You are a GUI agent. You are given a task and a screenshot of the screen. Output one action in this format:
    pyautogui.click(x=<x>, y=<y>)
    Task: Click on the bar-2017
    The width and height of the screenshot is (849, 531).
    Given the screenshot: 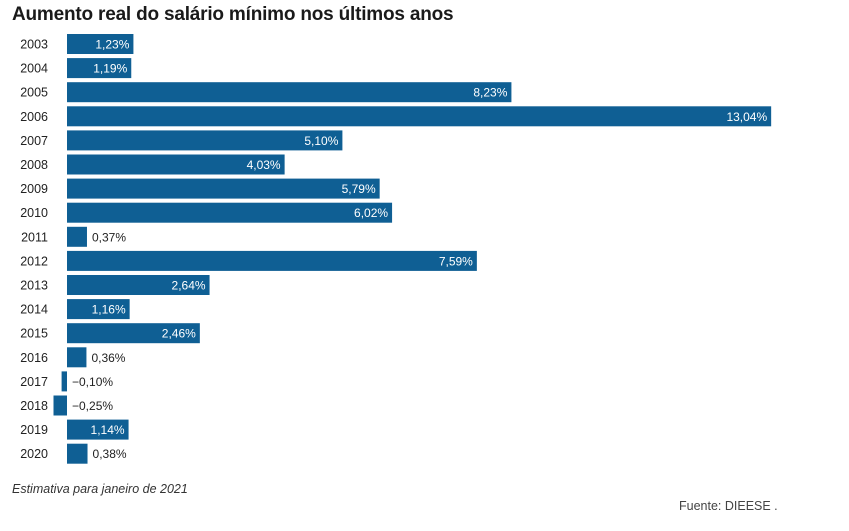 What is the action you would take?
    pyautogui.click(x=64, y=381)
    